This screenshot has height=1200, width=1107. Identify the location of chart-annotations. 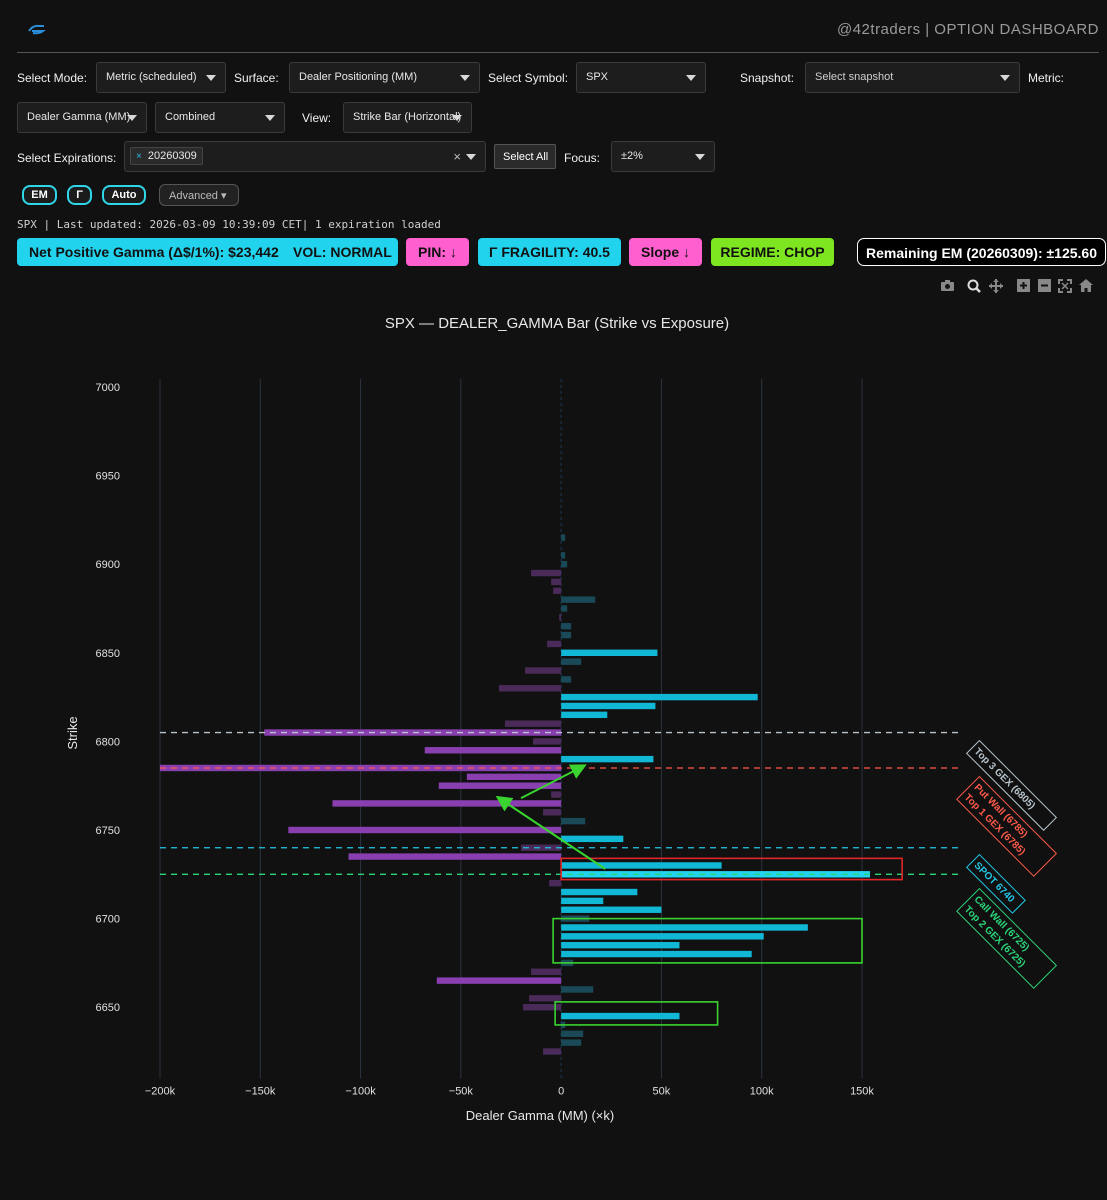
(699, 895).